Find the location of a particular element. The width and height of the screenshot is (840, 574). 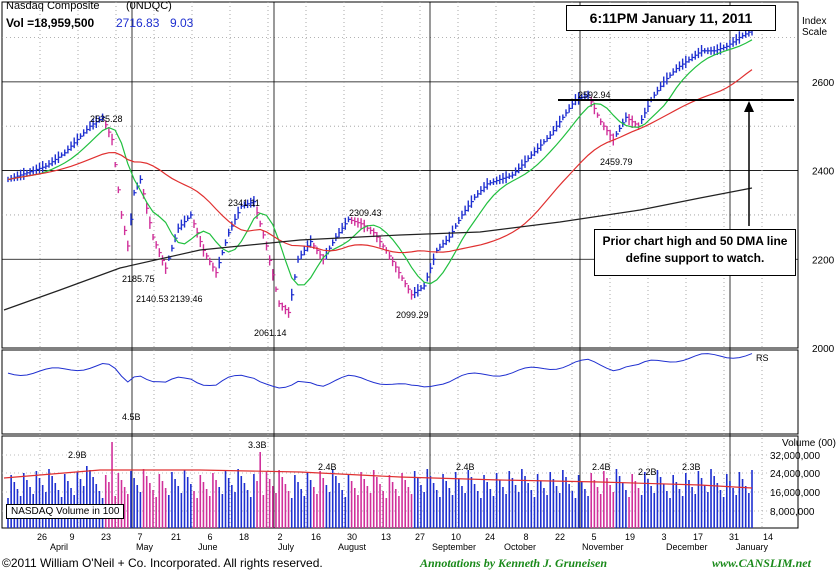

x-tick-label: 3 is located at coordinates (663, 537).